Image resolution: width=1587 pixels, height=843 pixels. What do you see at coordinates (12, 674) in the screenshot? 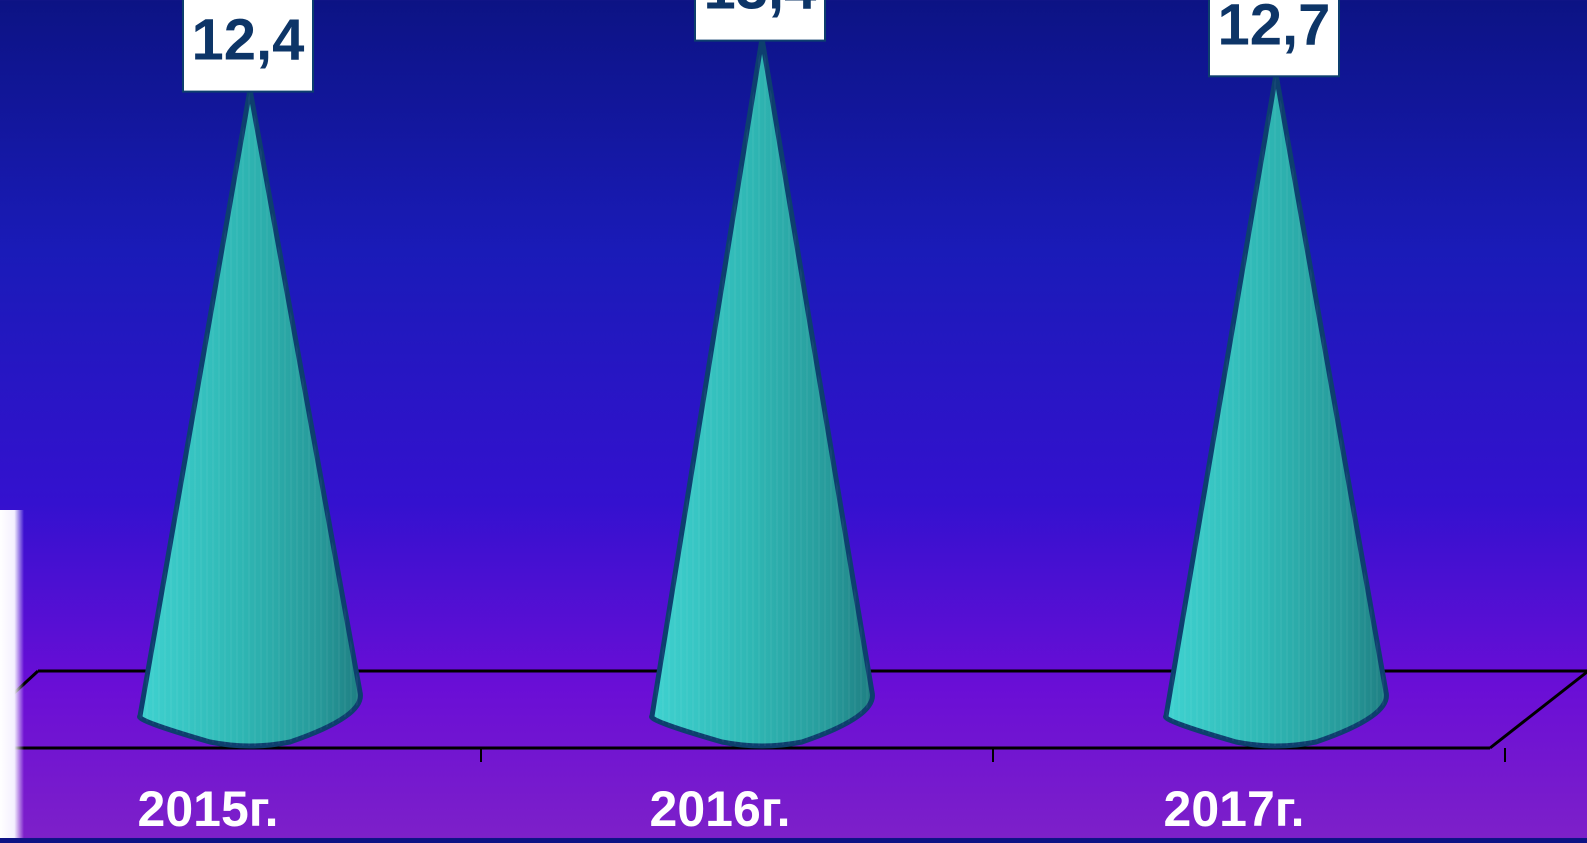
I see `left-edge-highlight` at bounding box center [12, 674].